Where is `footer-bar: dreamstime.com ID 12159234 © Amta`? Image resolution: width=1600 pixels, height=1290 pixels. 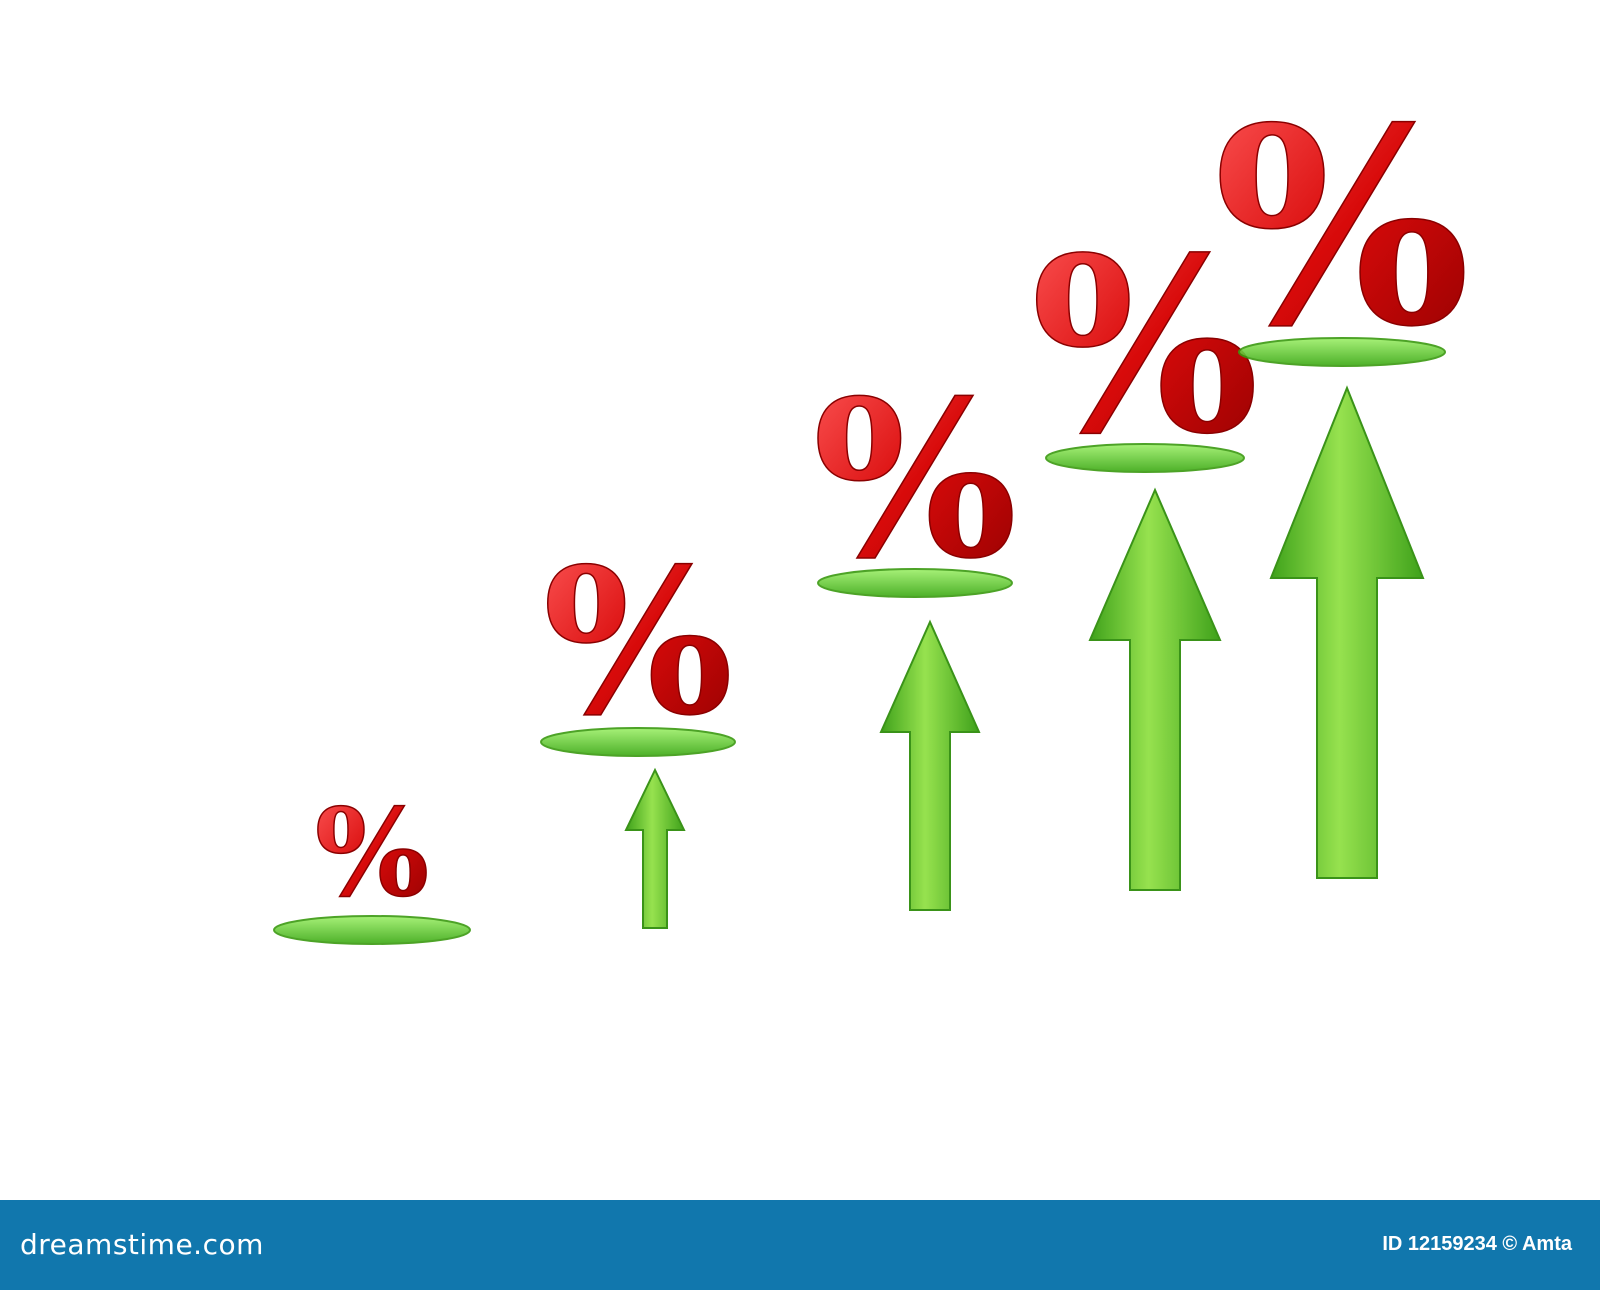 footer-bar: dreamstime.com ID 12159234 © Amta is located at coordinates (800, 1245).